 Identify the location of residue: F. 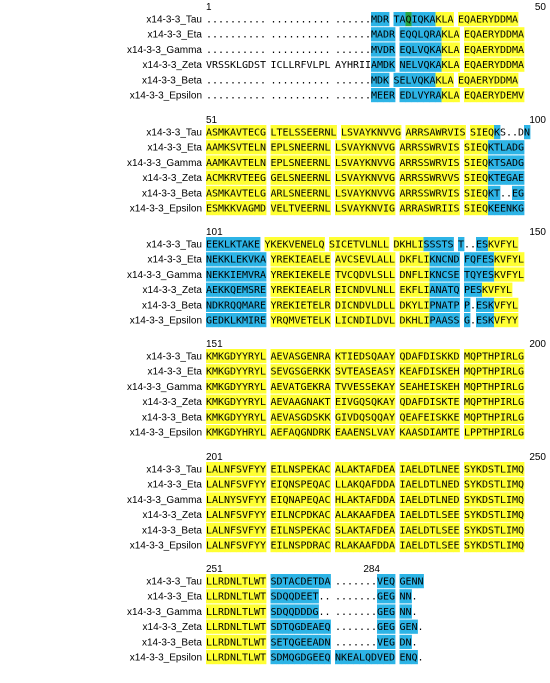
(420, 357).